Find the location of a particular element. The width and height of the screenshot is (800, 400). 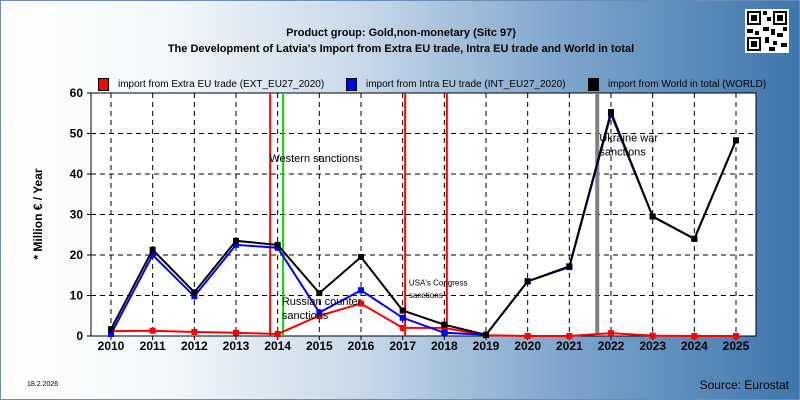

x-tick-label: 2015 is located at coordinates (319, 346).